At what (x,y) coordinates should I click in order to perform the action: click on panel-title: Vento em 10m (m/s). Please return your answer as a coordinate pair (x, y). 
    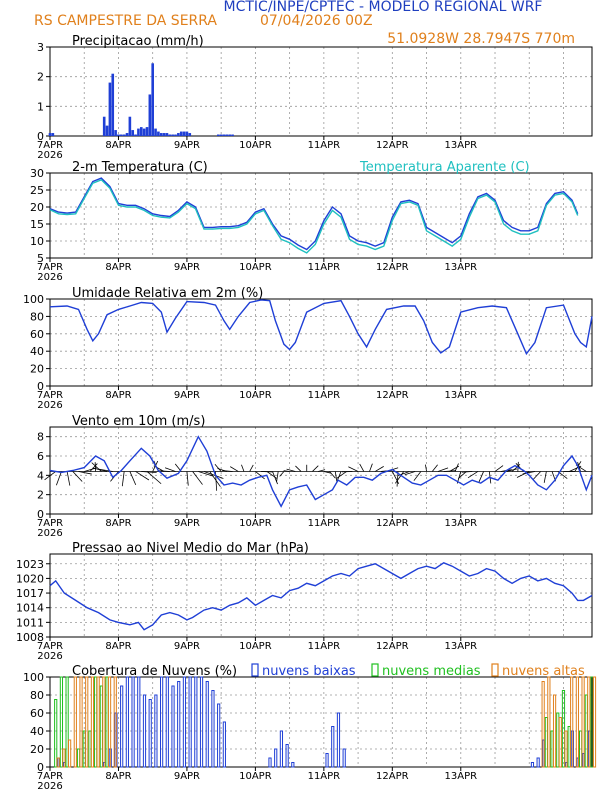
    Looking at the image, I should click on (138, 421).